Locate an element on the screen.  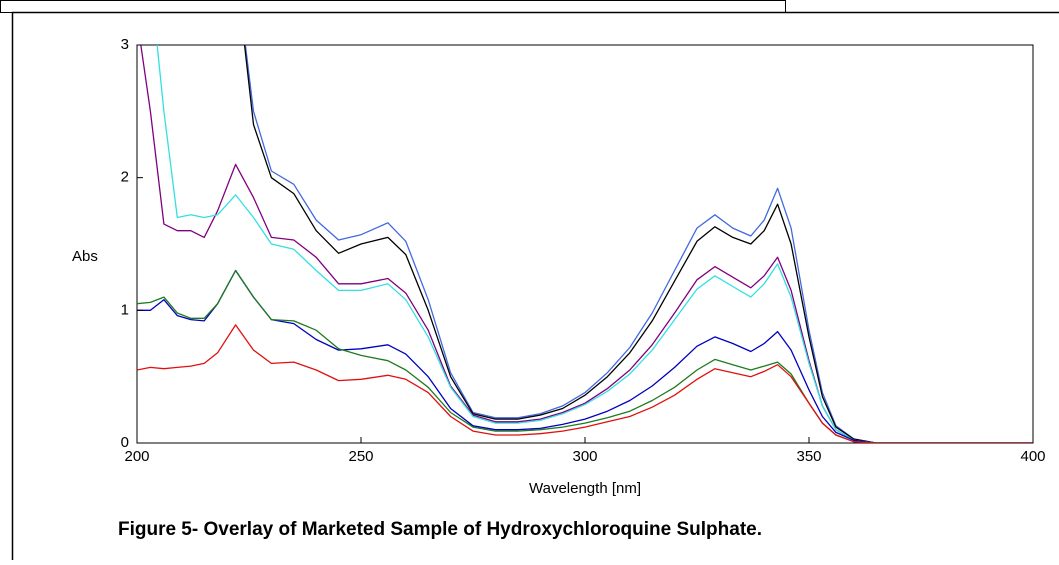
x-tick-label: 250 is located at coordinates (360, 456).